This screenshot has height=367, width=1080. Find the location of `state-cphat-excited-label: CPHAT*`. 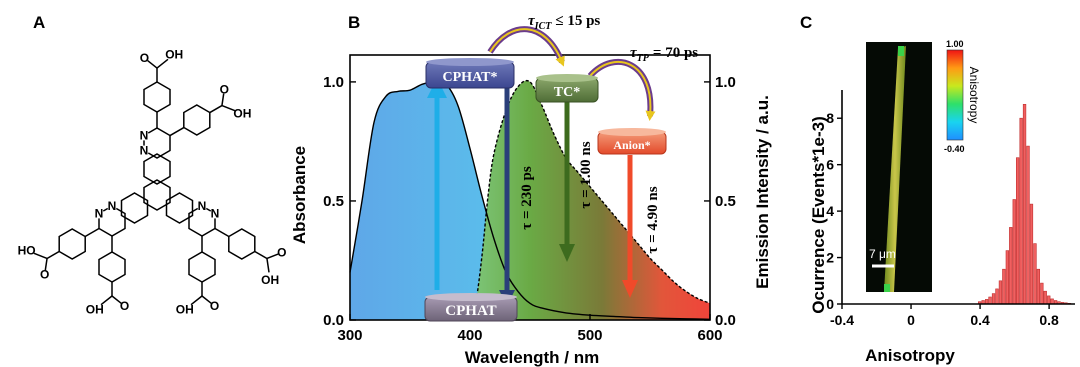

state-cphat-excited-label: CPHAT* is located at coordinates (470, 77).